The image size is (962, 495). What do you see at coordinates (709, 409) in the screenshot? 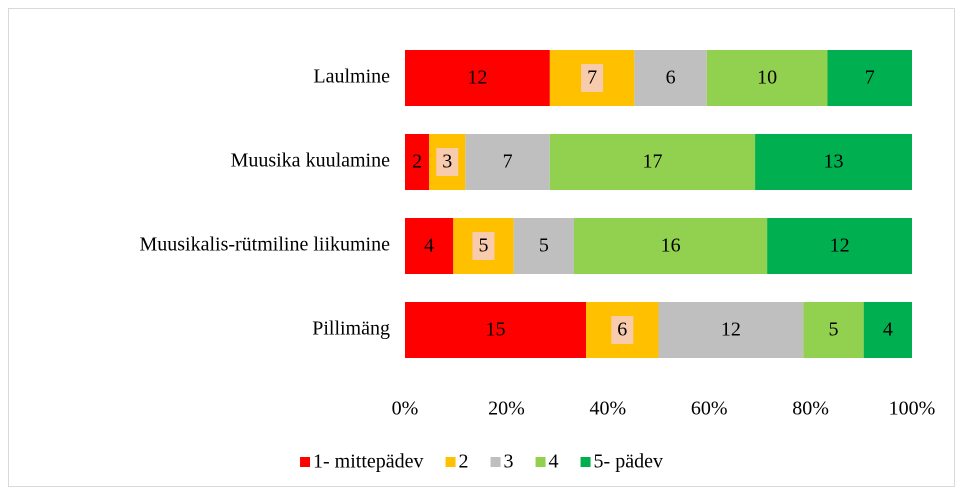
I see `x-tick-label: 60%` at bounding box center [709, 409].